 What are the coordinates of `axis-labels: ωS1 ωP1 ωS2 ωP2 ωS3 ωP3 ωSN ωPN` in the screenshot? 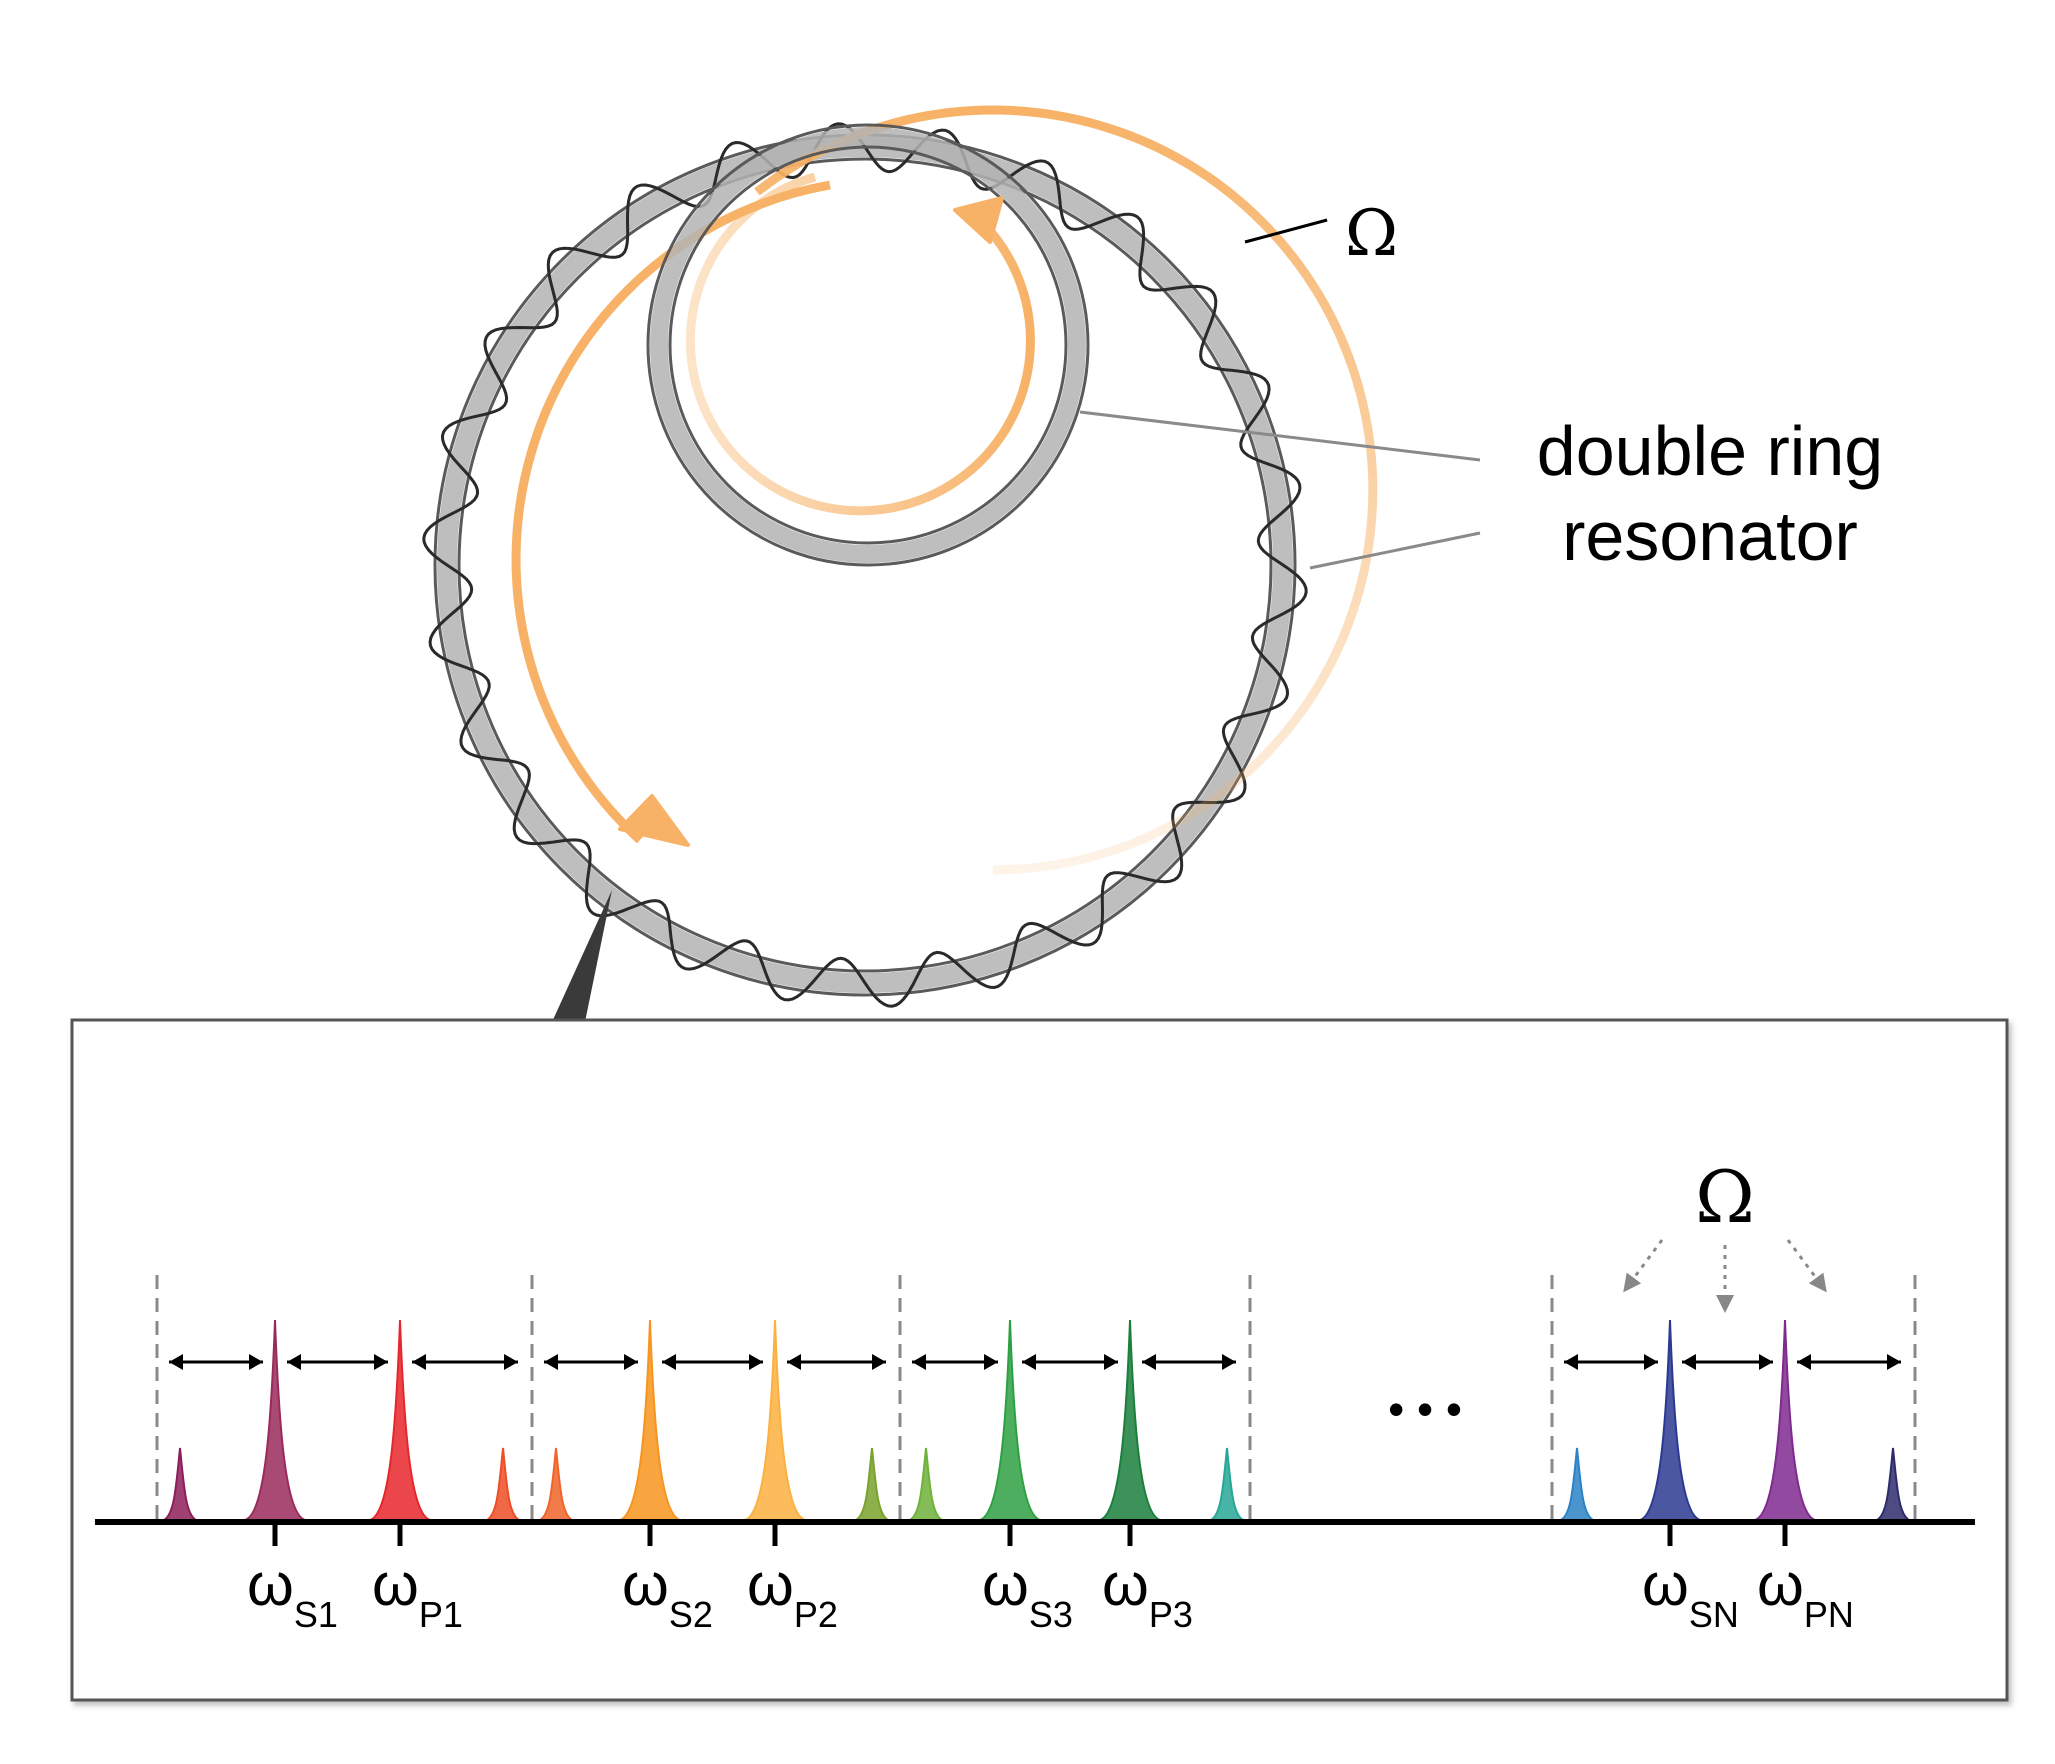 It's located at (1050, 1578).